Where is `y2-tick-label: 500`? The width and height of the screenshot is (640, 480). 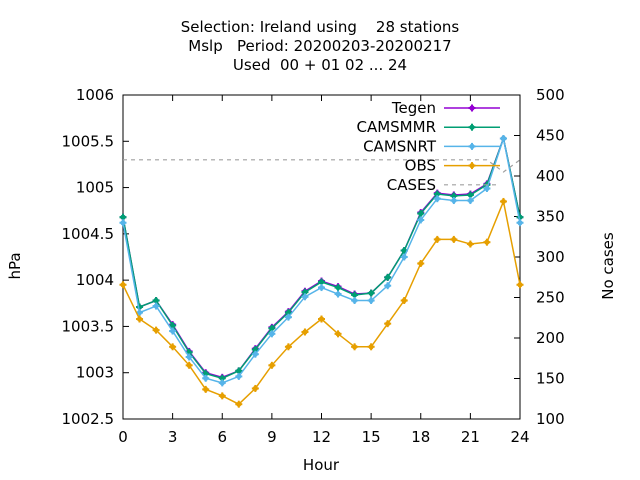 y2-tick-label: 500 is located at coordinates (550, 95).